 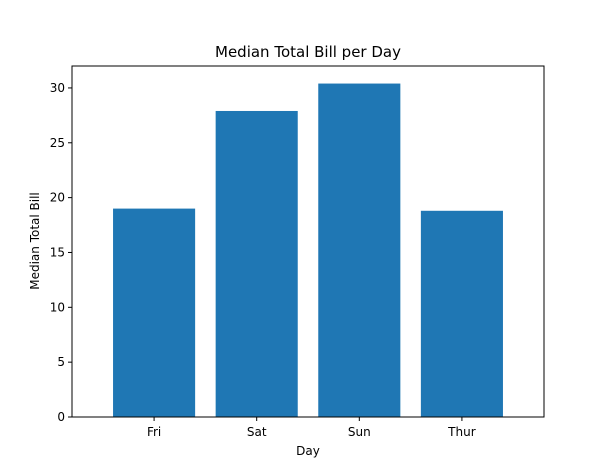 What do you see at coordinates (461, 313) in the screenshot?
I see `bar-thur` at bounding box center [461, 313].